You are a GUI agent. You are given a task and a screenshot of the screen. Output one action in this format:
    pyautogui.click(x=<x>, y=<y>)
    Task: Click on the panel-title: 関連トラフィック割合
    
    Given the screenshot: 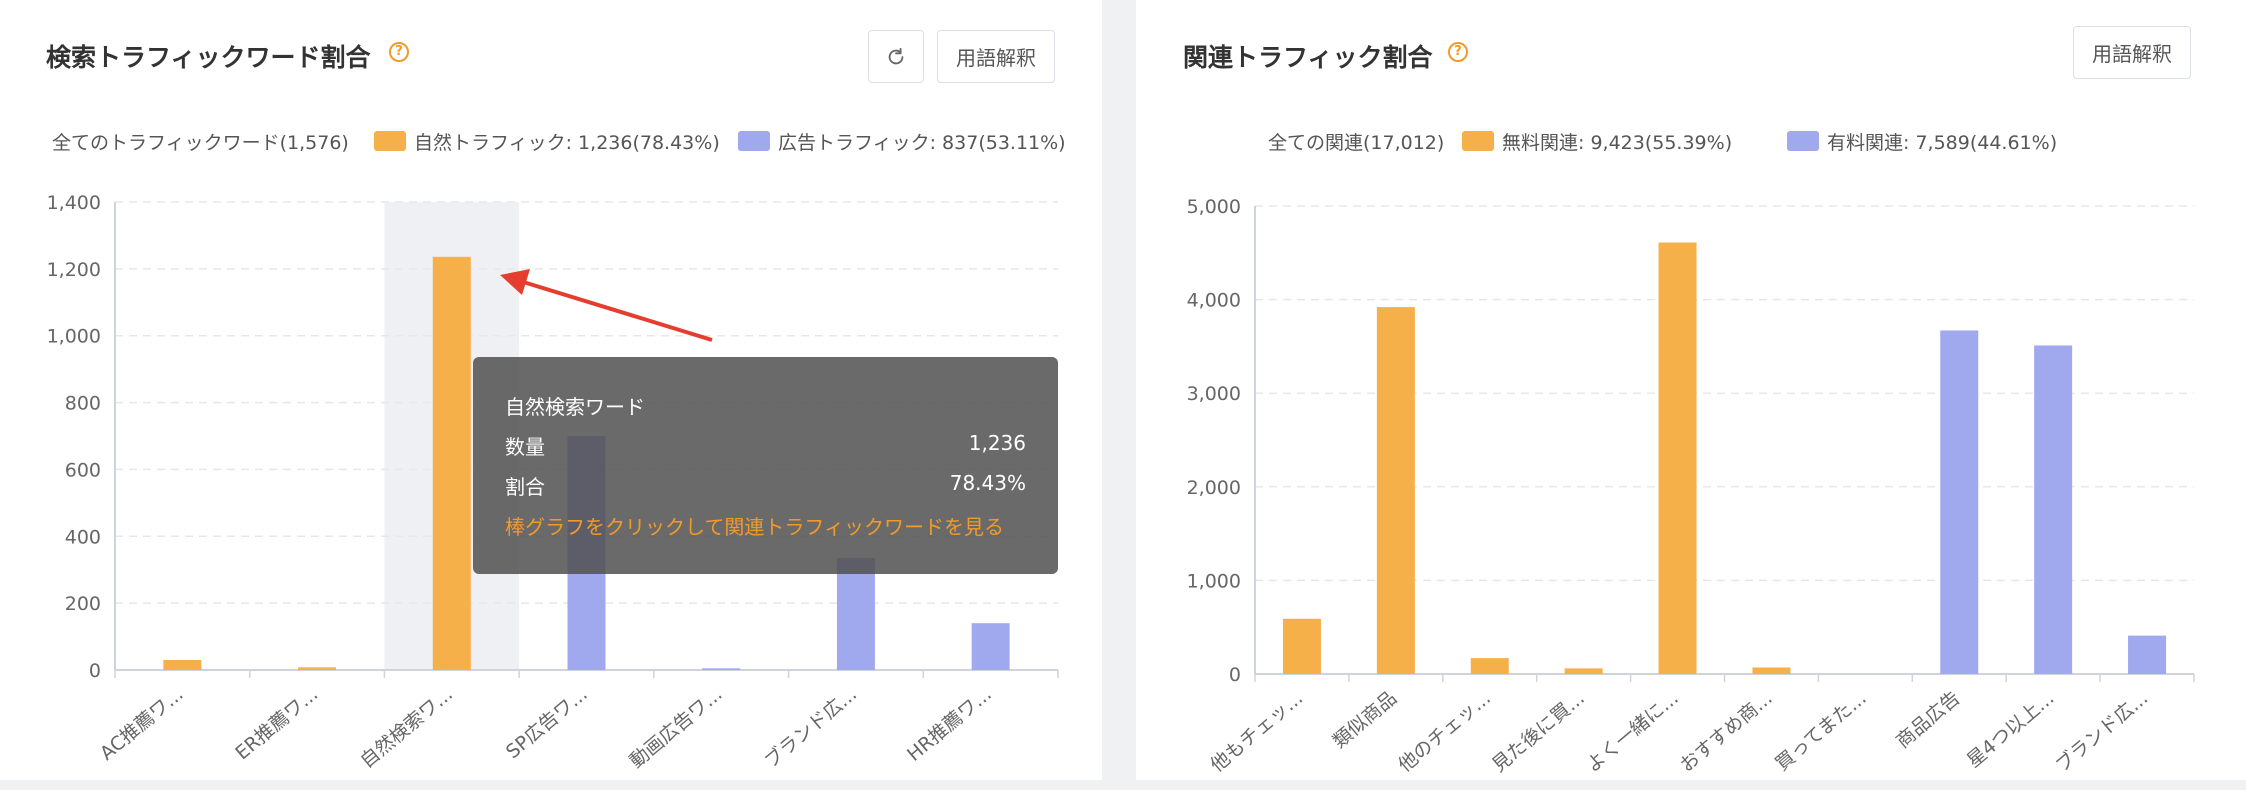 What is the action you would take?
    pyautogui.click(x=1308, y=57)
    